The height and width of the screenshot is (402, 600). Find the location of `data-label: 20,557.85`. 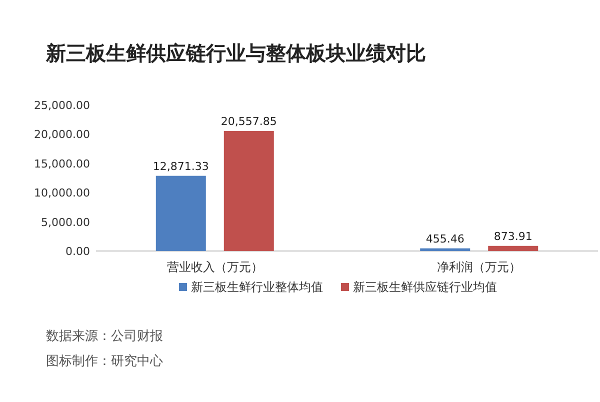

data-label: 20,557.85 is located at coordinates (248, 121).